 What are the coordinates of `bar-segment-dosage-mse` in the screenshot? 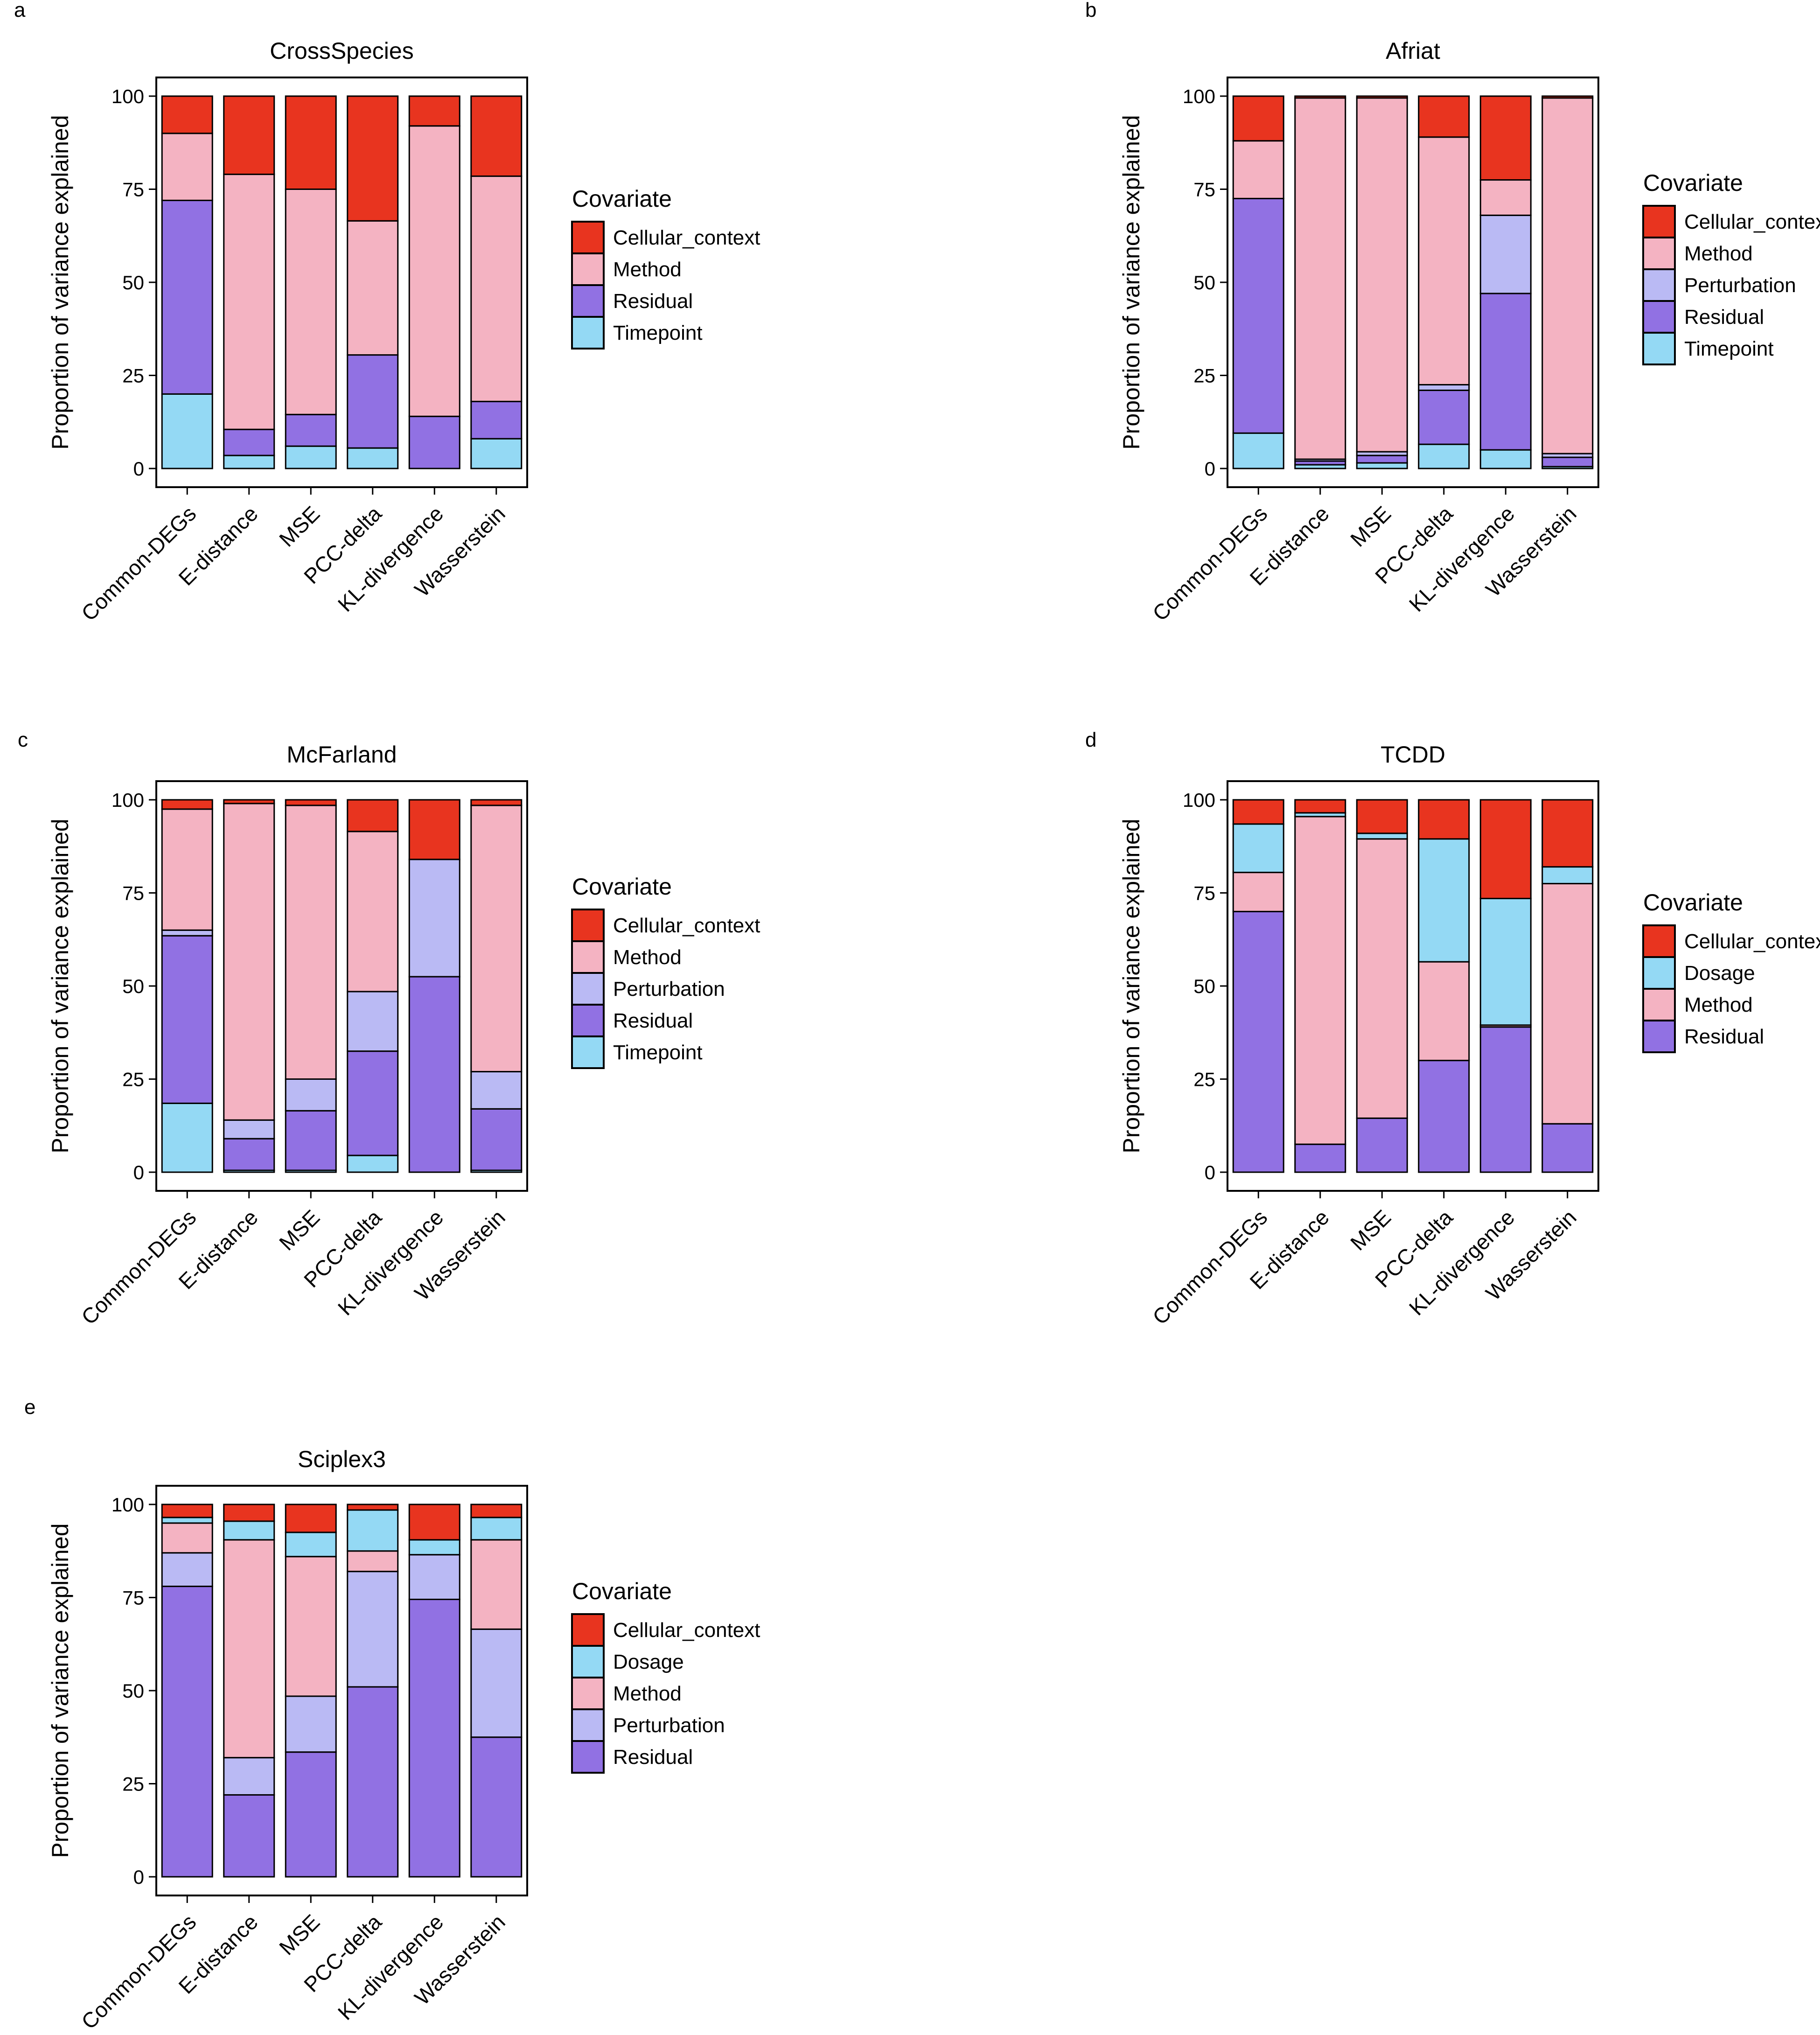 It's located at (311, 1544).